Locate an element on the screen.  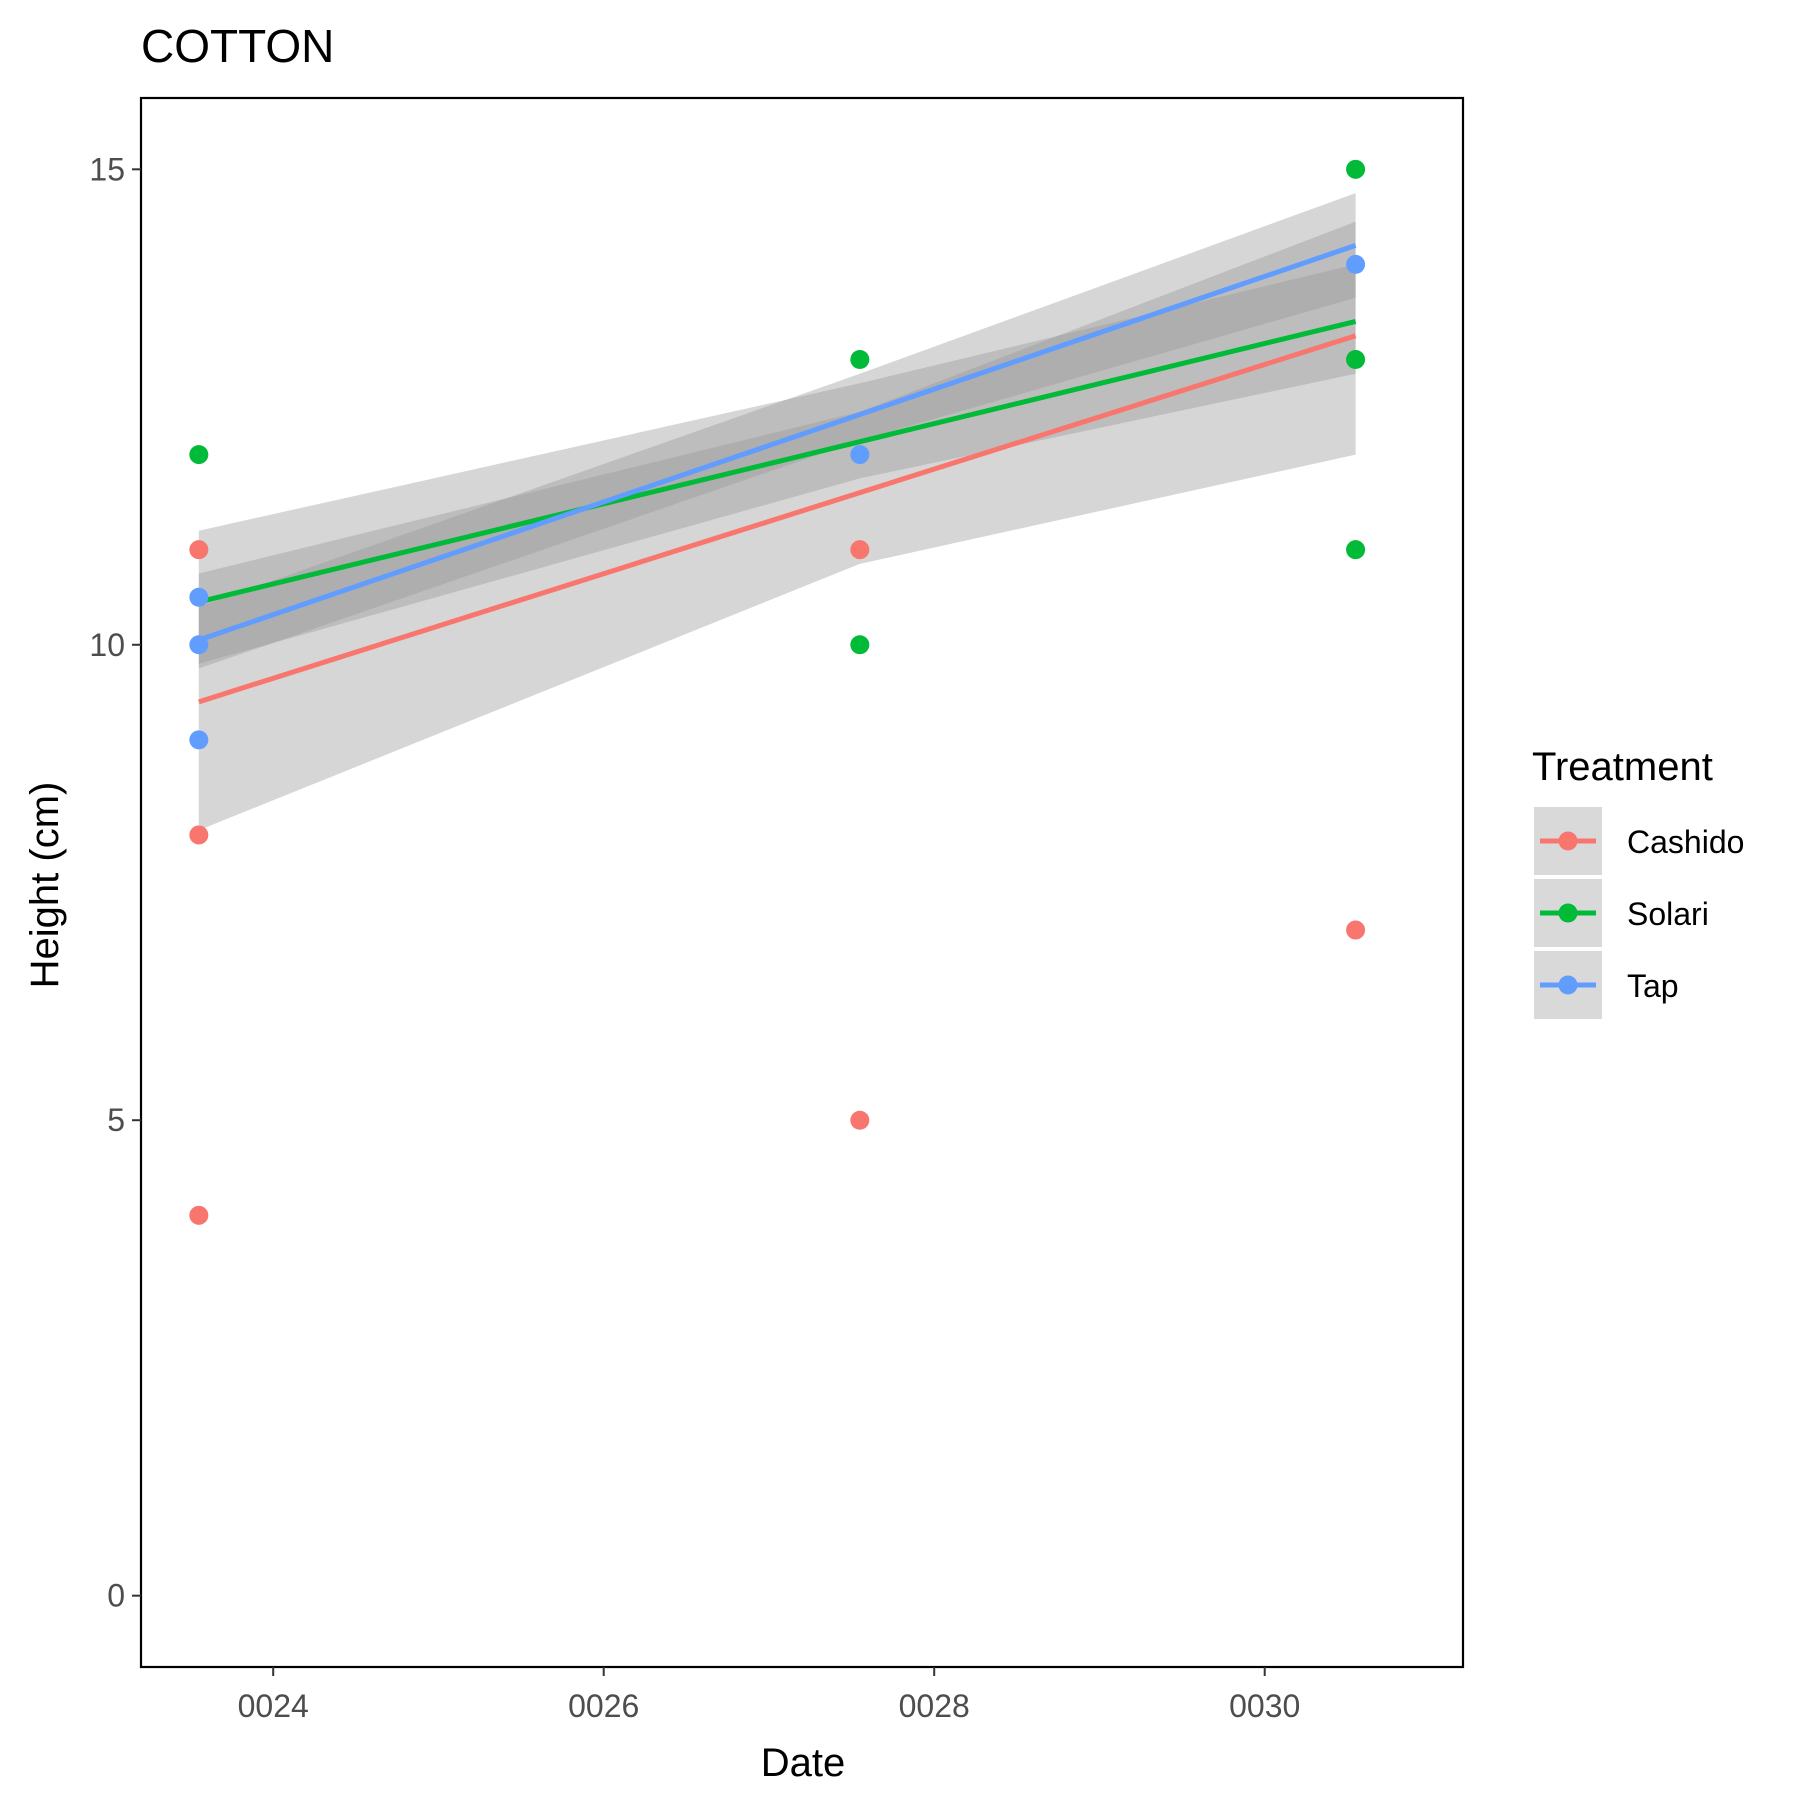
legend-label: Cashido is located at coordinates (1685, 842).